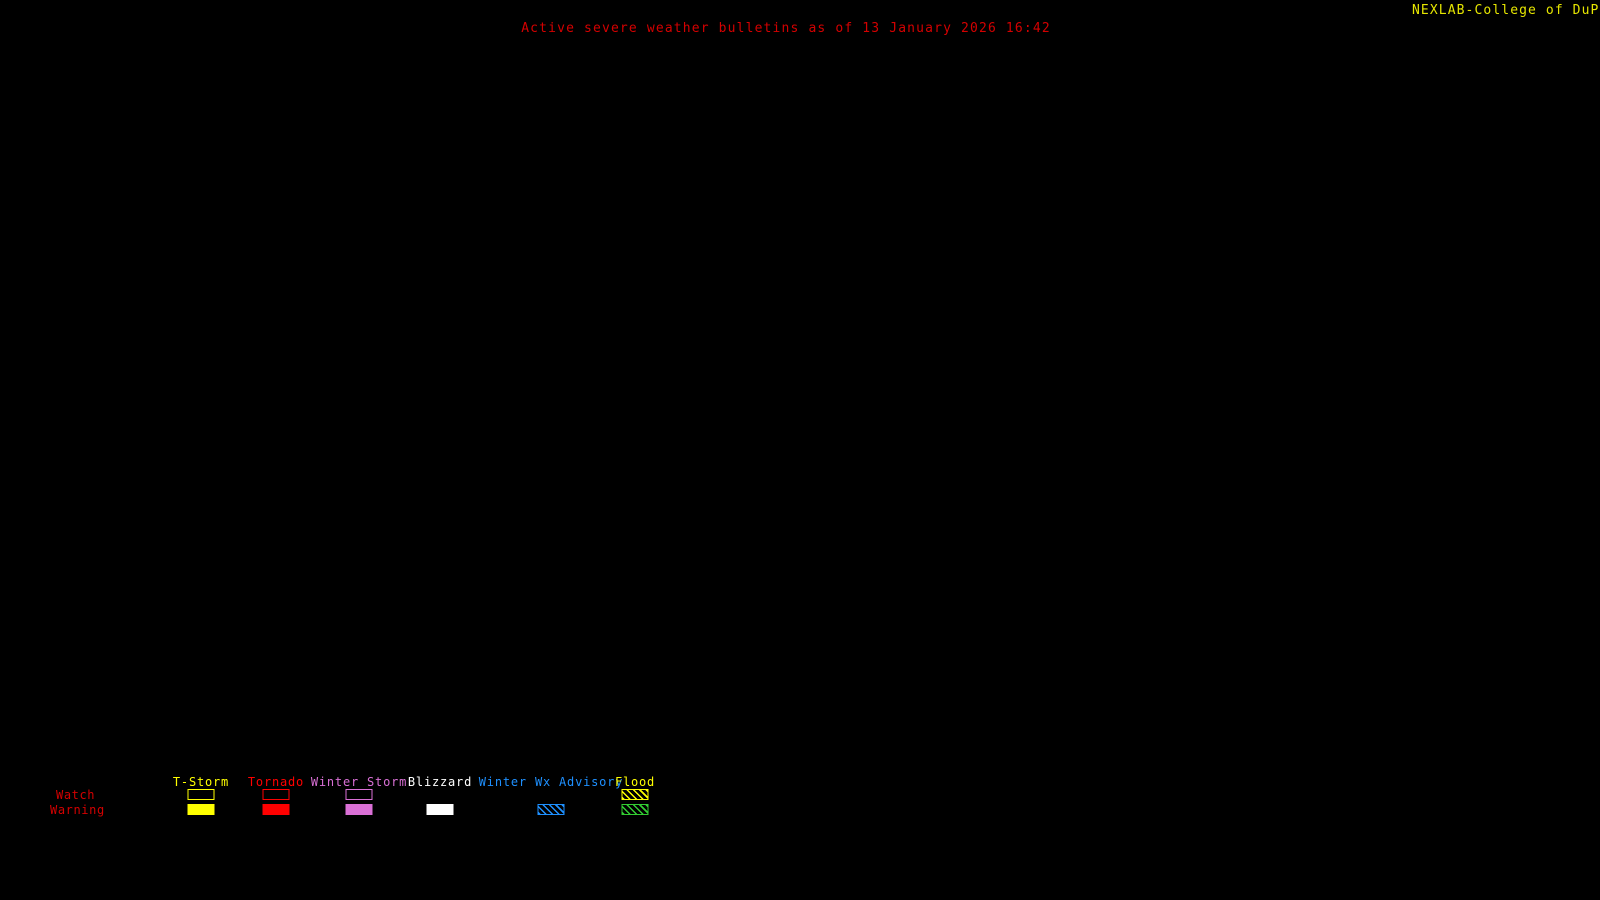  What do you see at coordinates (551, 782) in the screenshot?
I see `legend-column-title: Winter Wx Advisory` at bounding box center [551, 782].